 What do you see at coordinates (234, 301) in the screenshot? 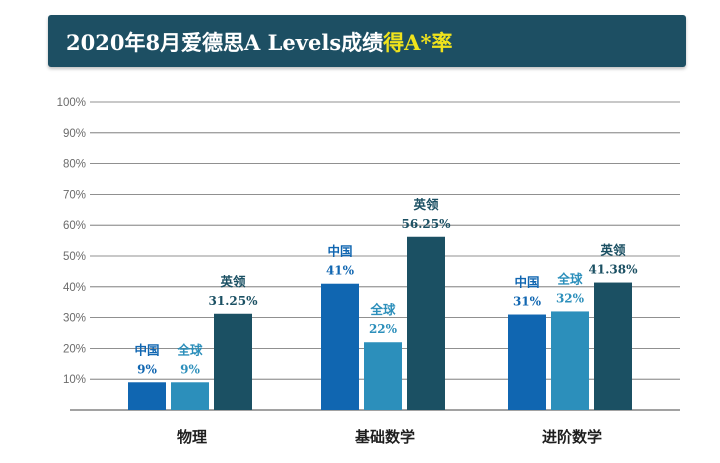
I see `data-label: 31.25%` at bounding box center [234, 301].